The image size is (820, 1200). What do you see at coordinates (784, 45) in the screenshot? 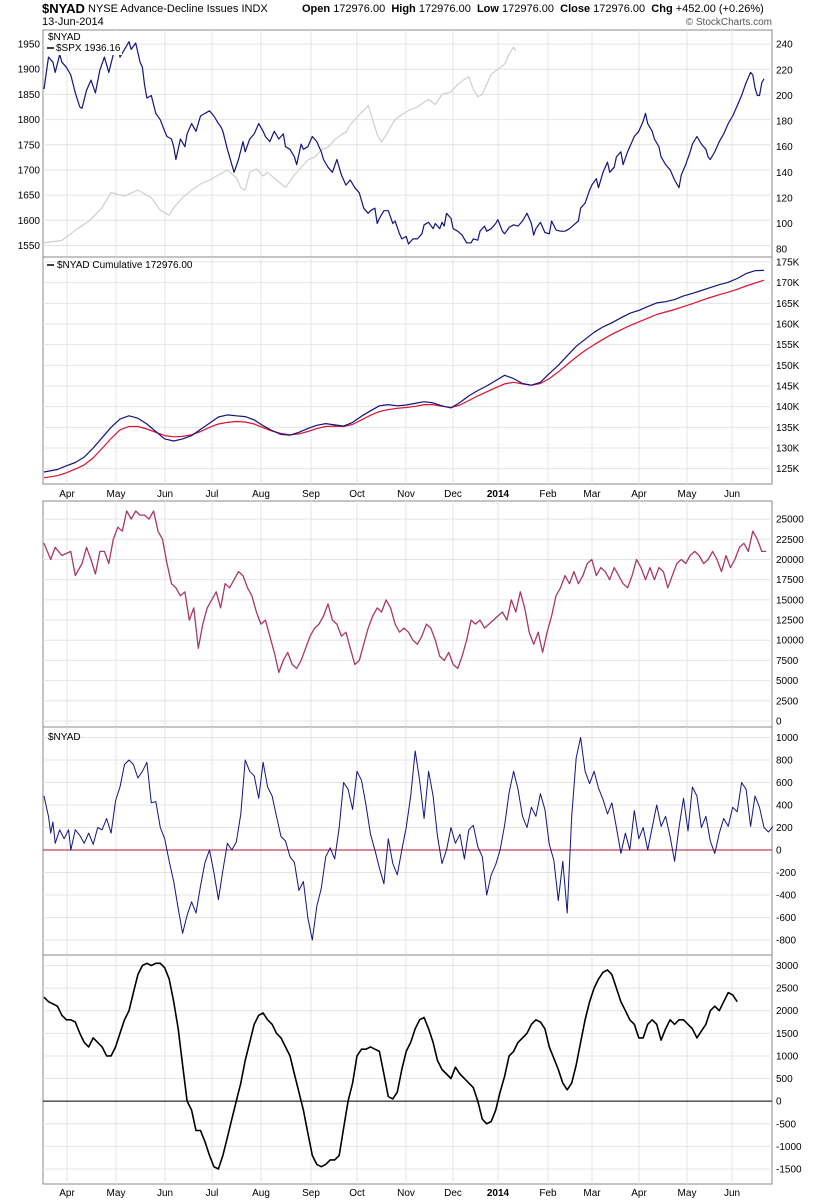
I see `y-tick-label-right: 240` at bounding box center [784, 45].